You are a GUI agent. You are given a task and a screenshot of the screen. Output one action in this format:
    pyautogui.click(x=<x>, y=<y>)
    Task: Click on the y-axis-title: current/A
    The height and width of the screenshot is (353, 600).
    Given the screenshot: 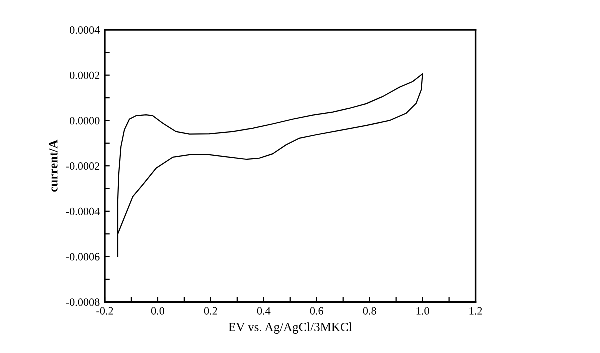 What is the action you would take?
    pyautogui.click(x=53, y=166)
    